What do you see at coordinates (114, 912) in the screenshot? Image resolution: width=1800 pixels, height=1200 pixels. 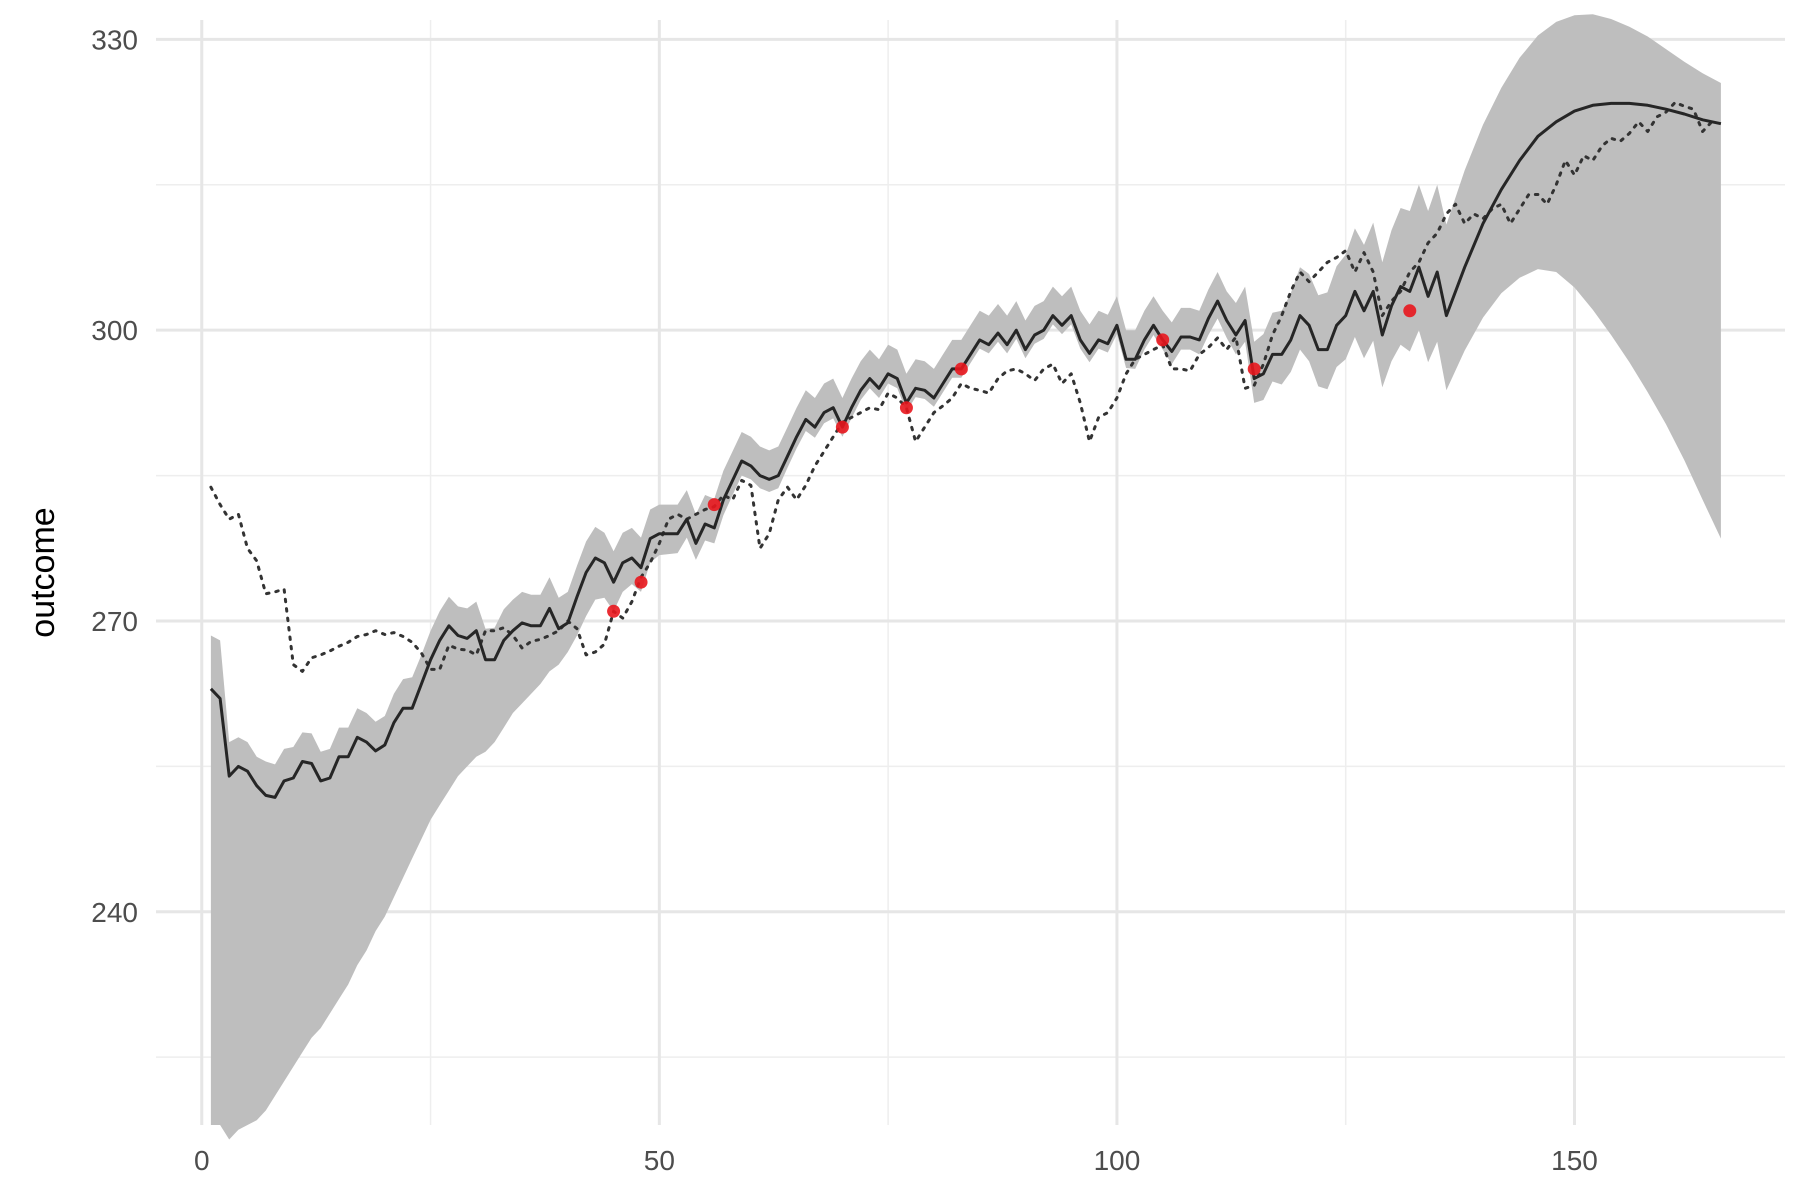 I see `y-tick-label: 240` at bounding box center [114, 912].